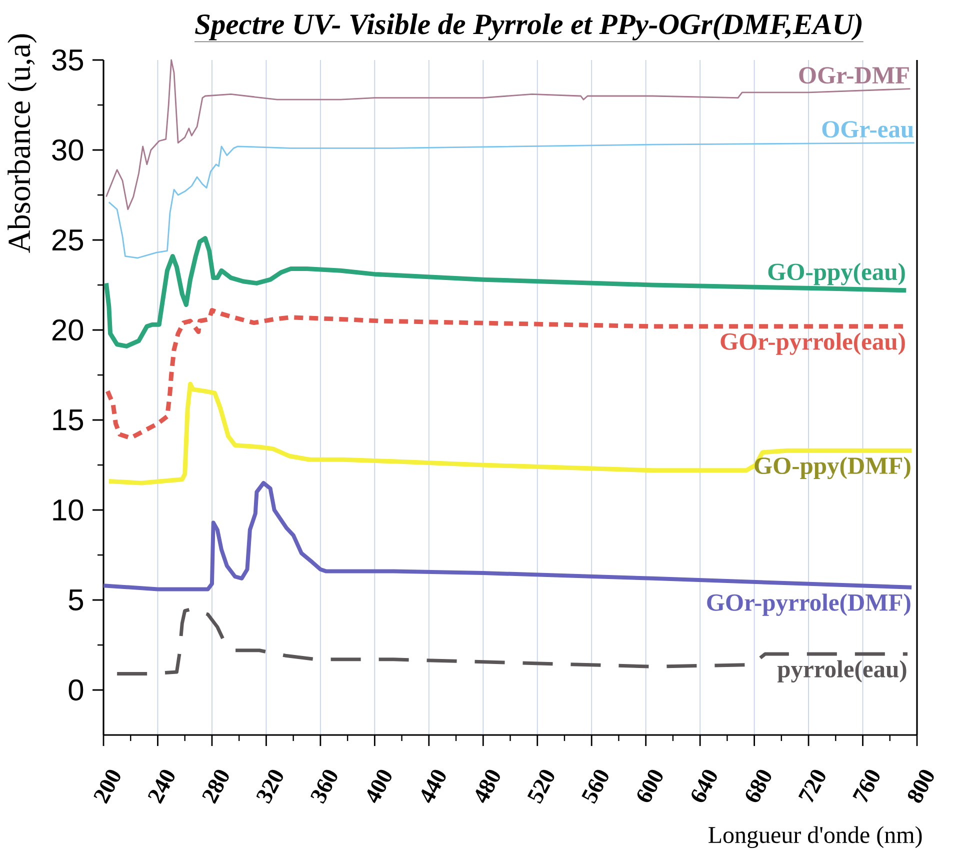 This screenshot has width=971, height=852. I want to click on y-tick-label: 5, so click(76, 600).